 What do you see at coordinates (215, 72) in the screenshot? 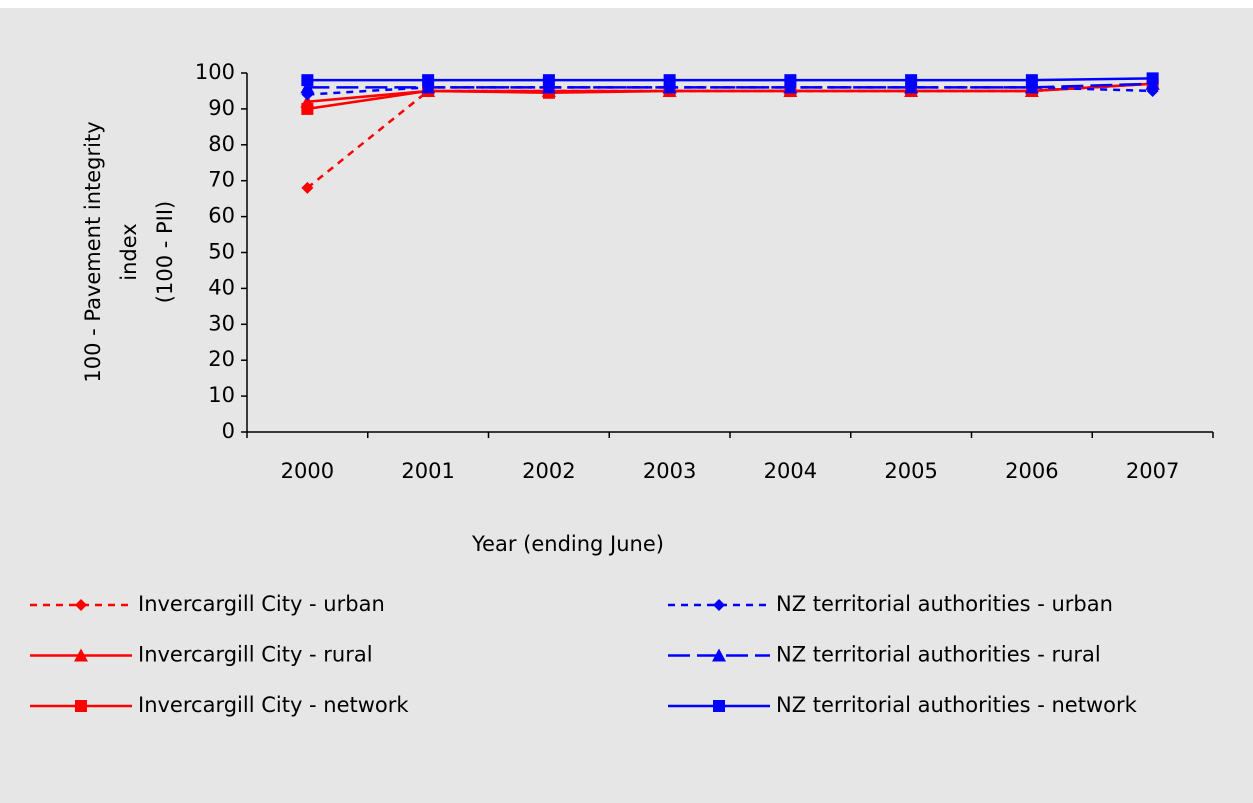
I see `y-tick-label: 100` at bounding box center [215, 72].